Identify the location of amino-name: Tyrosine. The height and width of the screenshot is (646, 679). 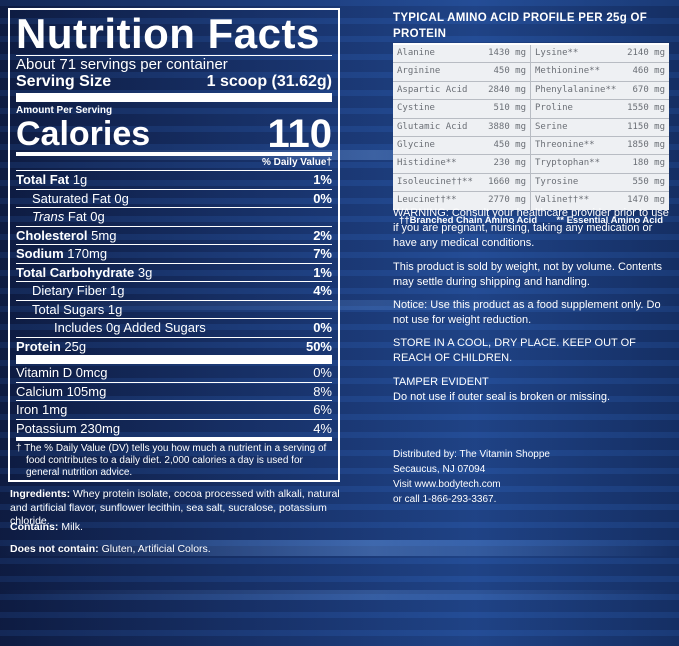
(557, 181).